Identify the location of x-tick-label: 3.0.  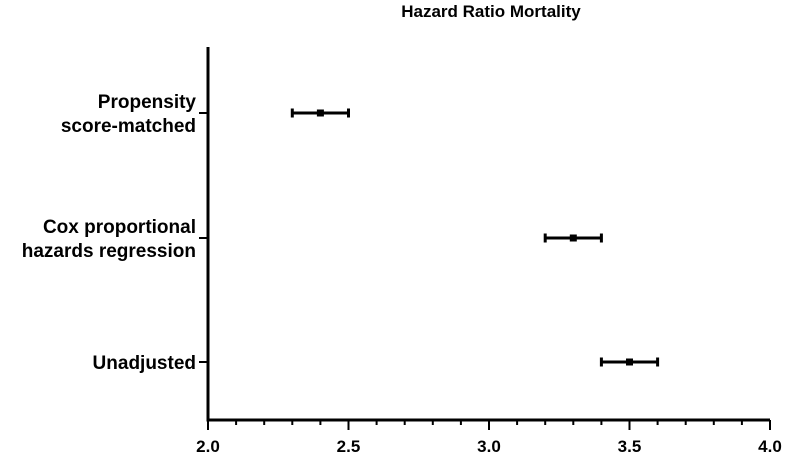
(489, 446).